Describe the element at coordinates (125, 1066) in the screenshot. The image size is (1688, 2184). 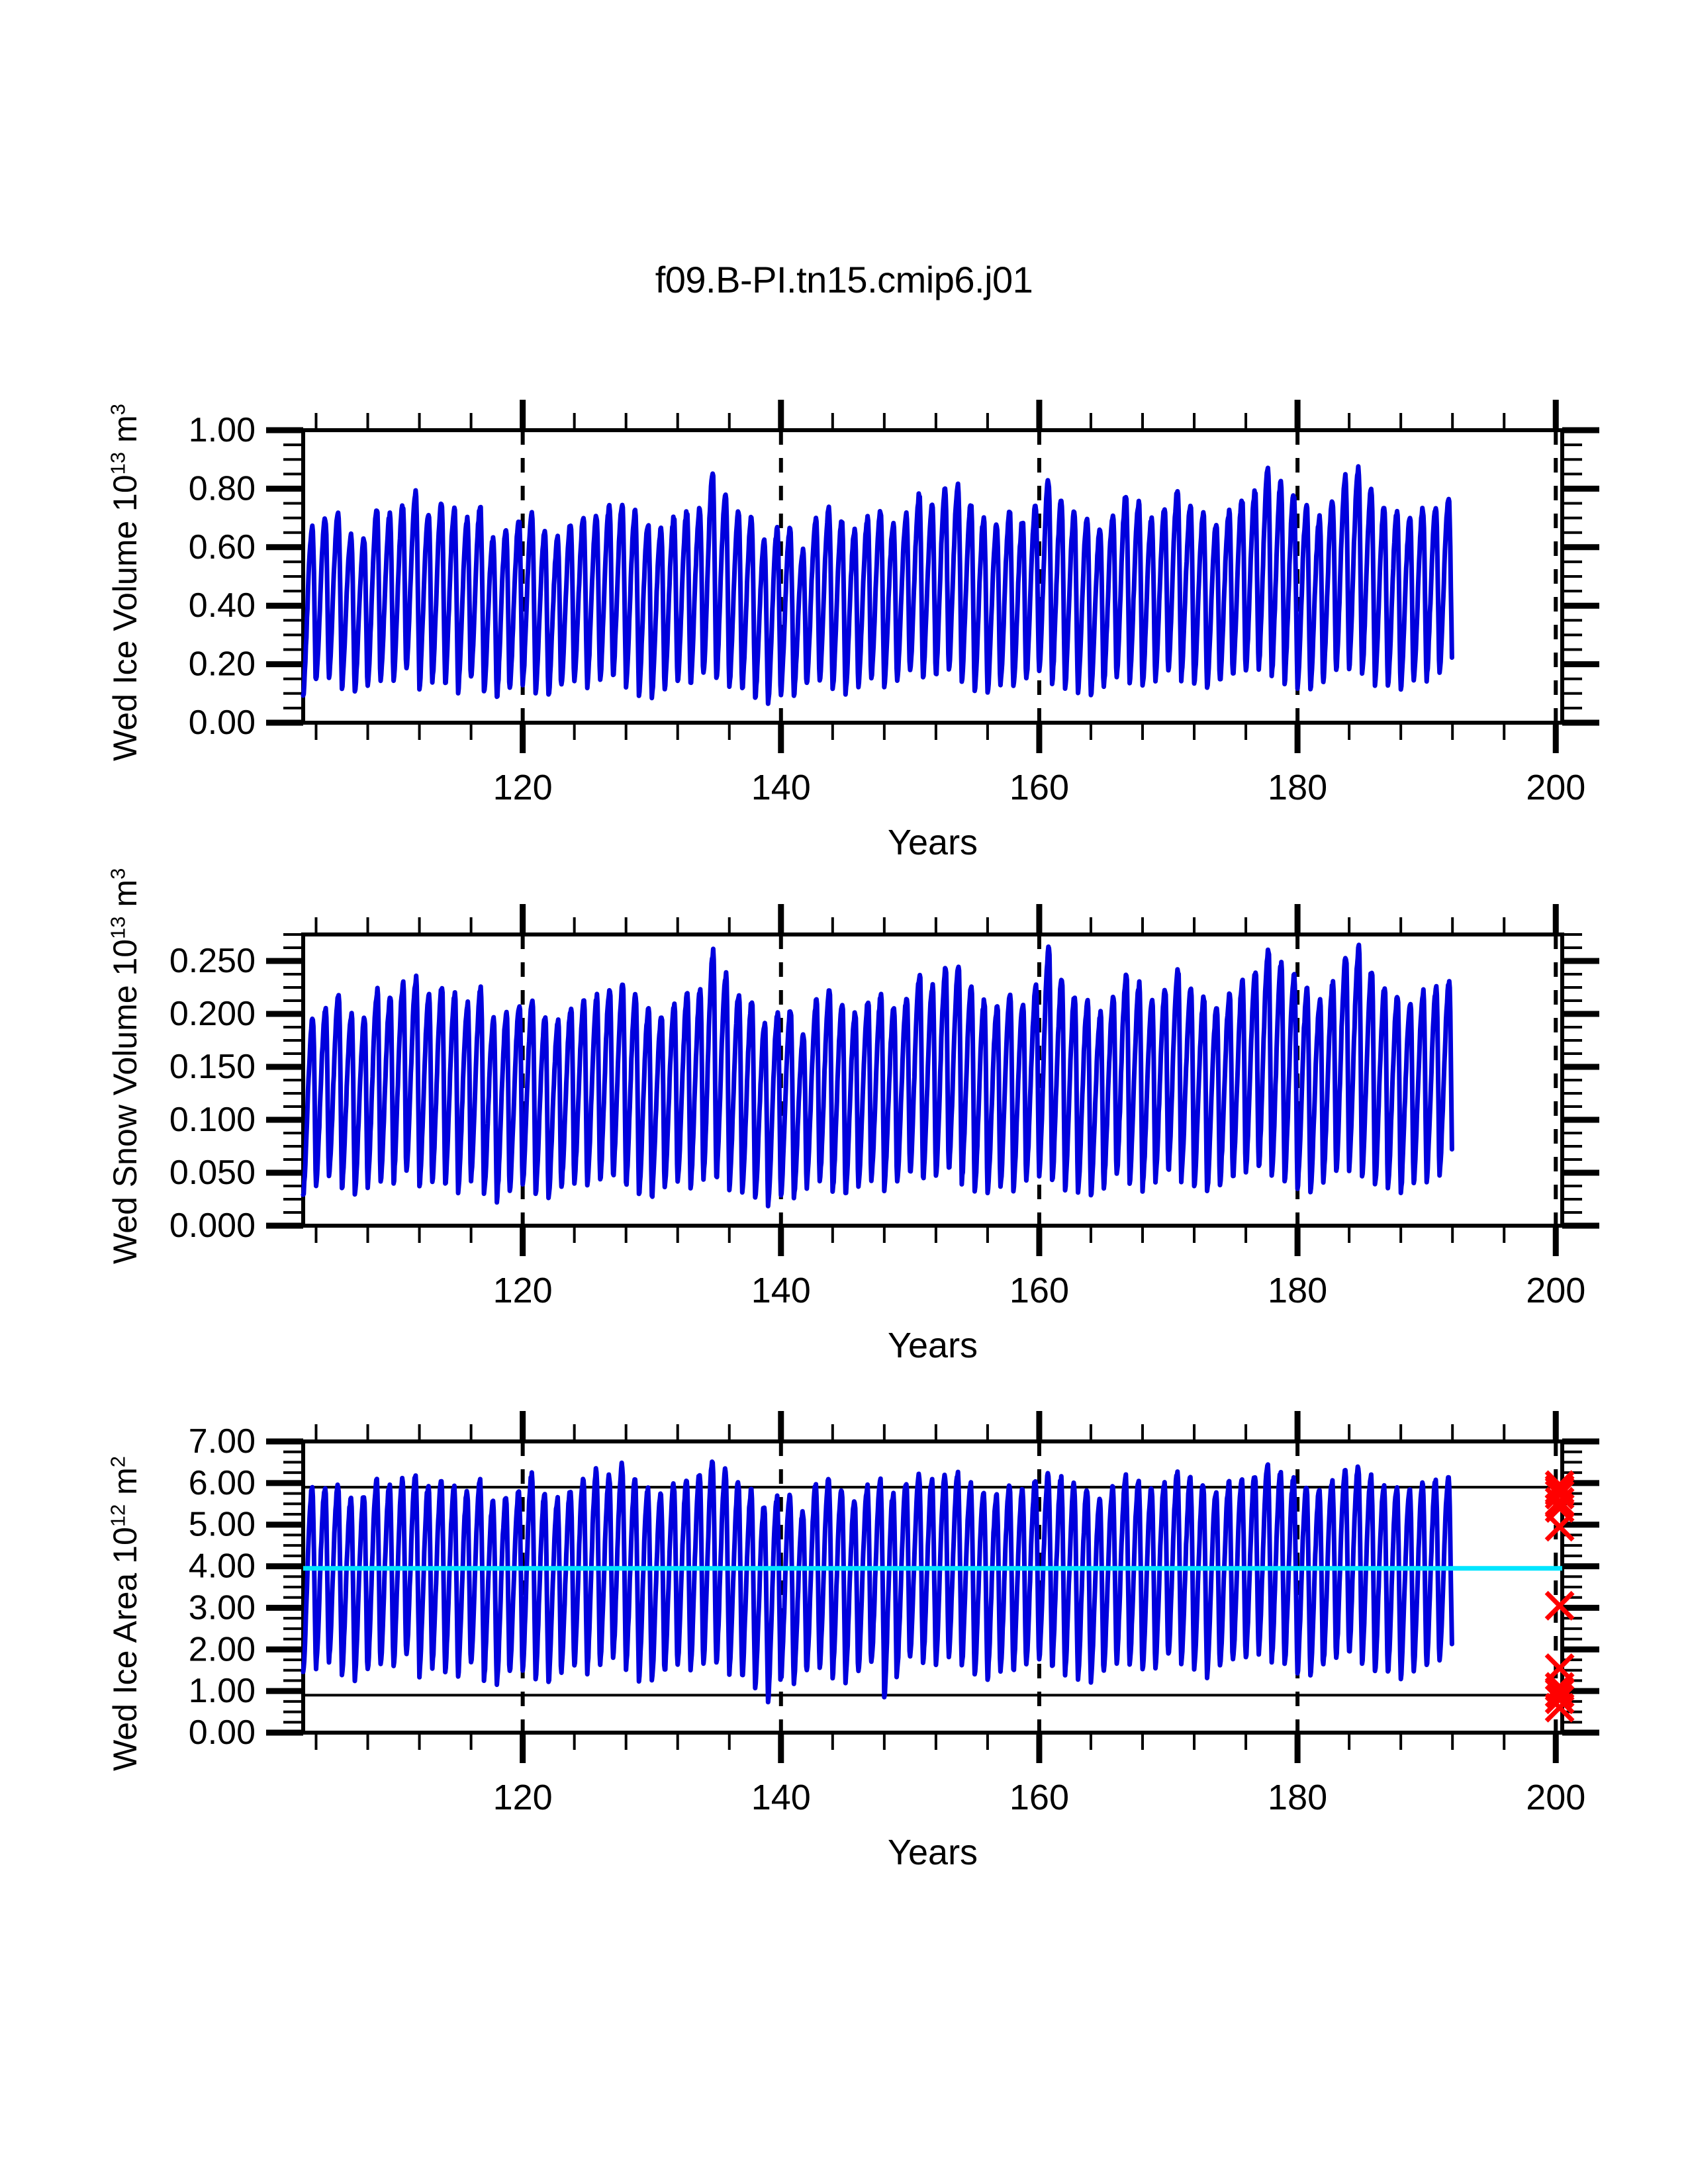
I see `y-axis-label: Wed Snow Volume 1013 m3` at that location.